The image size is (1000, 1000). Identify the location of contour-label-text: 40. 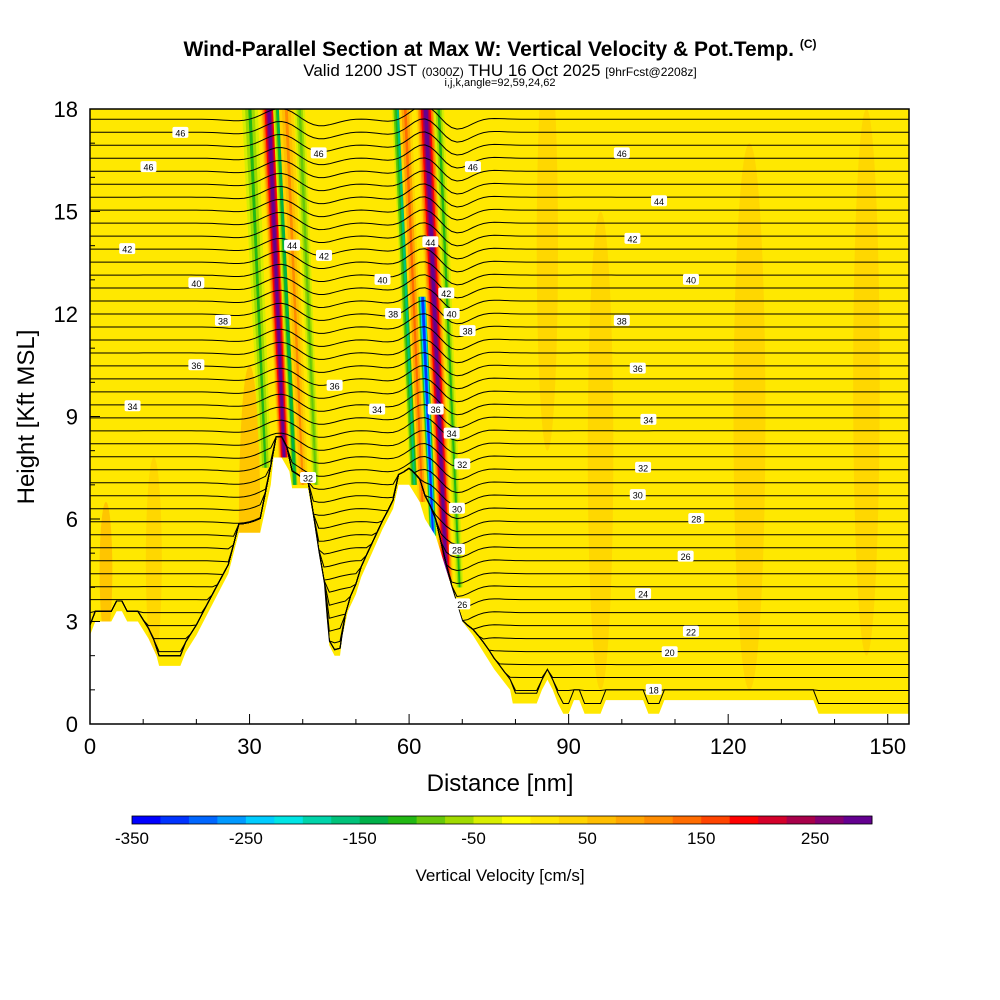
(452, 315).